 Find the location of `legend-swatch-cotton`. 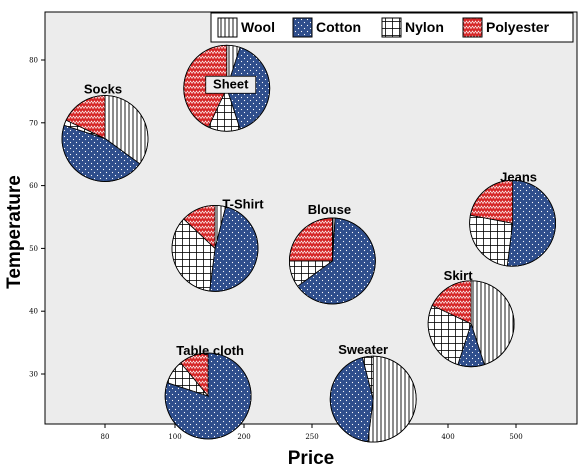

legend-swatch-cotton is located at coordinates (302, 27).